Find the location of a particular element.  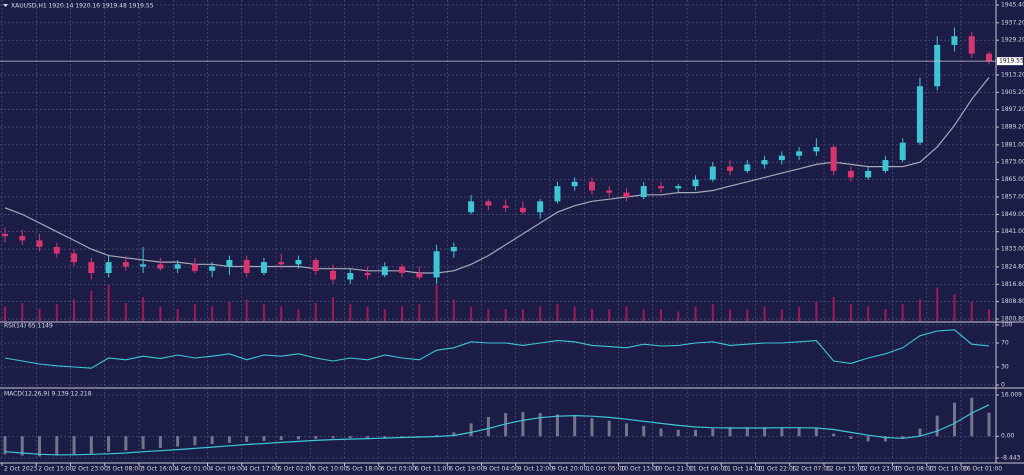

y-tick-label: 1849.00 is located at coordinates (1012, 214).